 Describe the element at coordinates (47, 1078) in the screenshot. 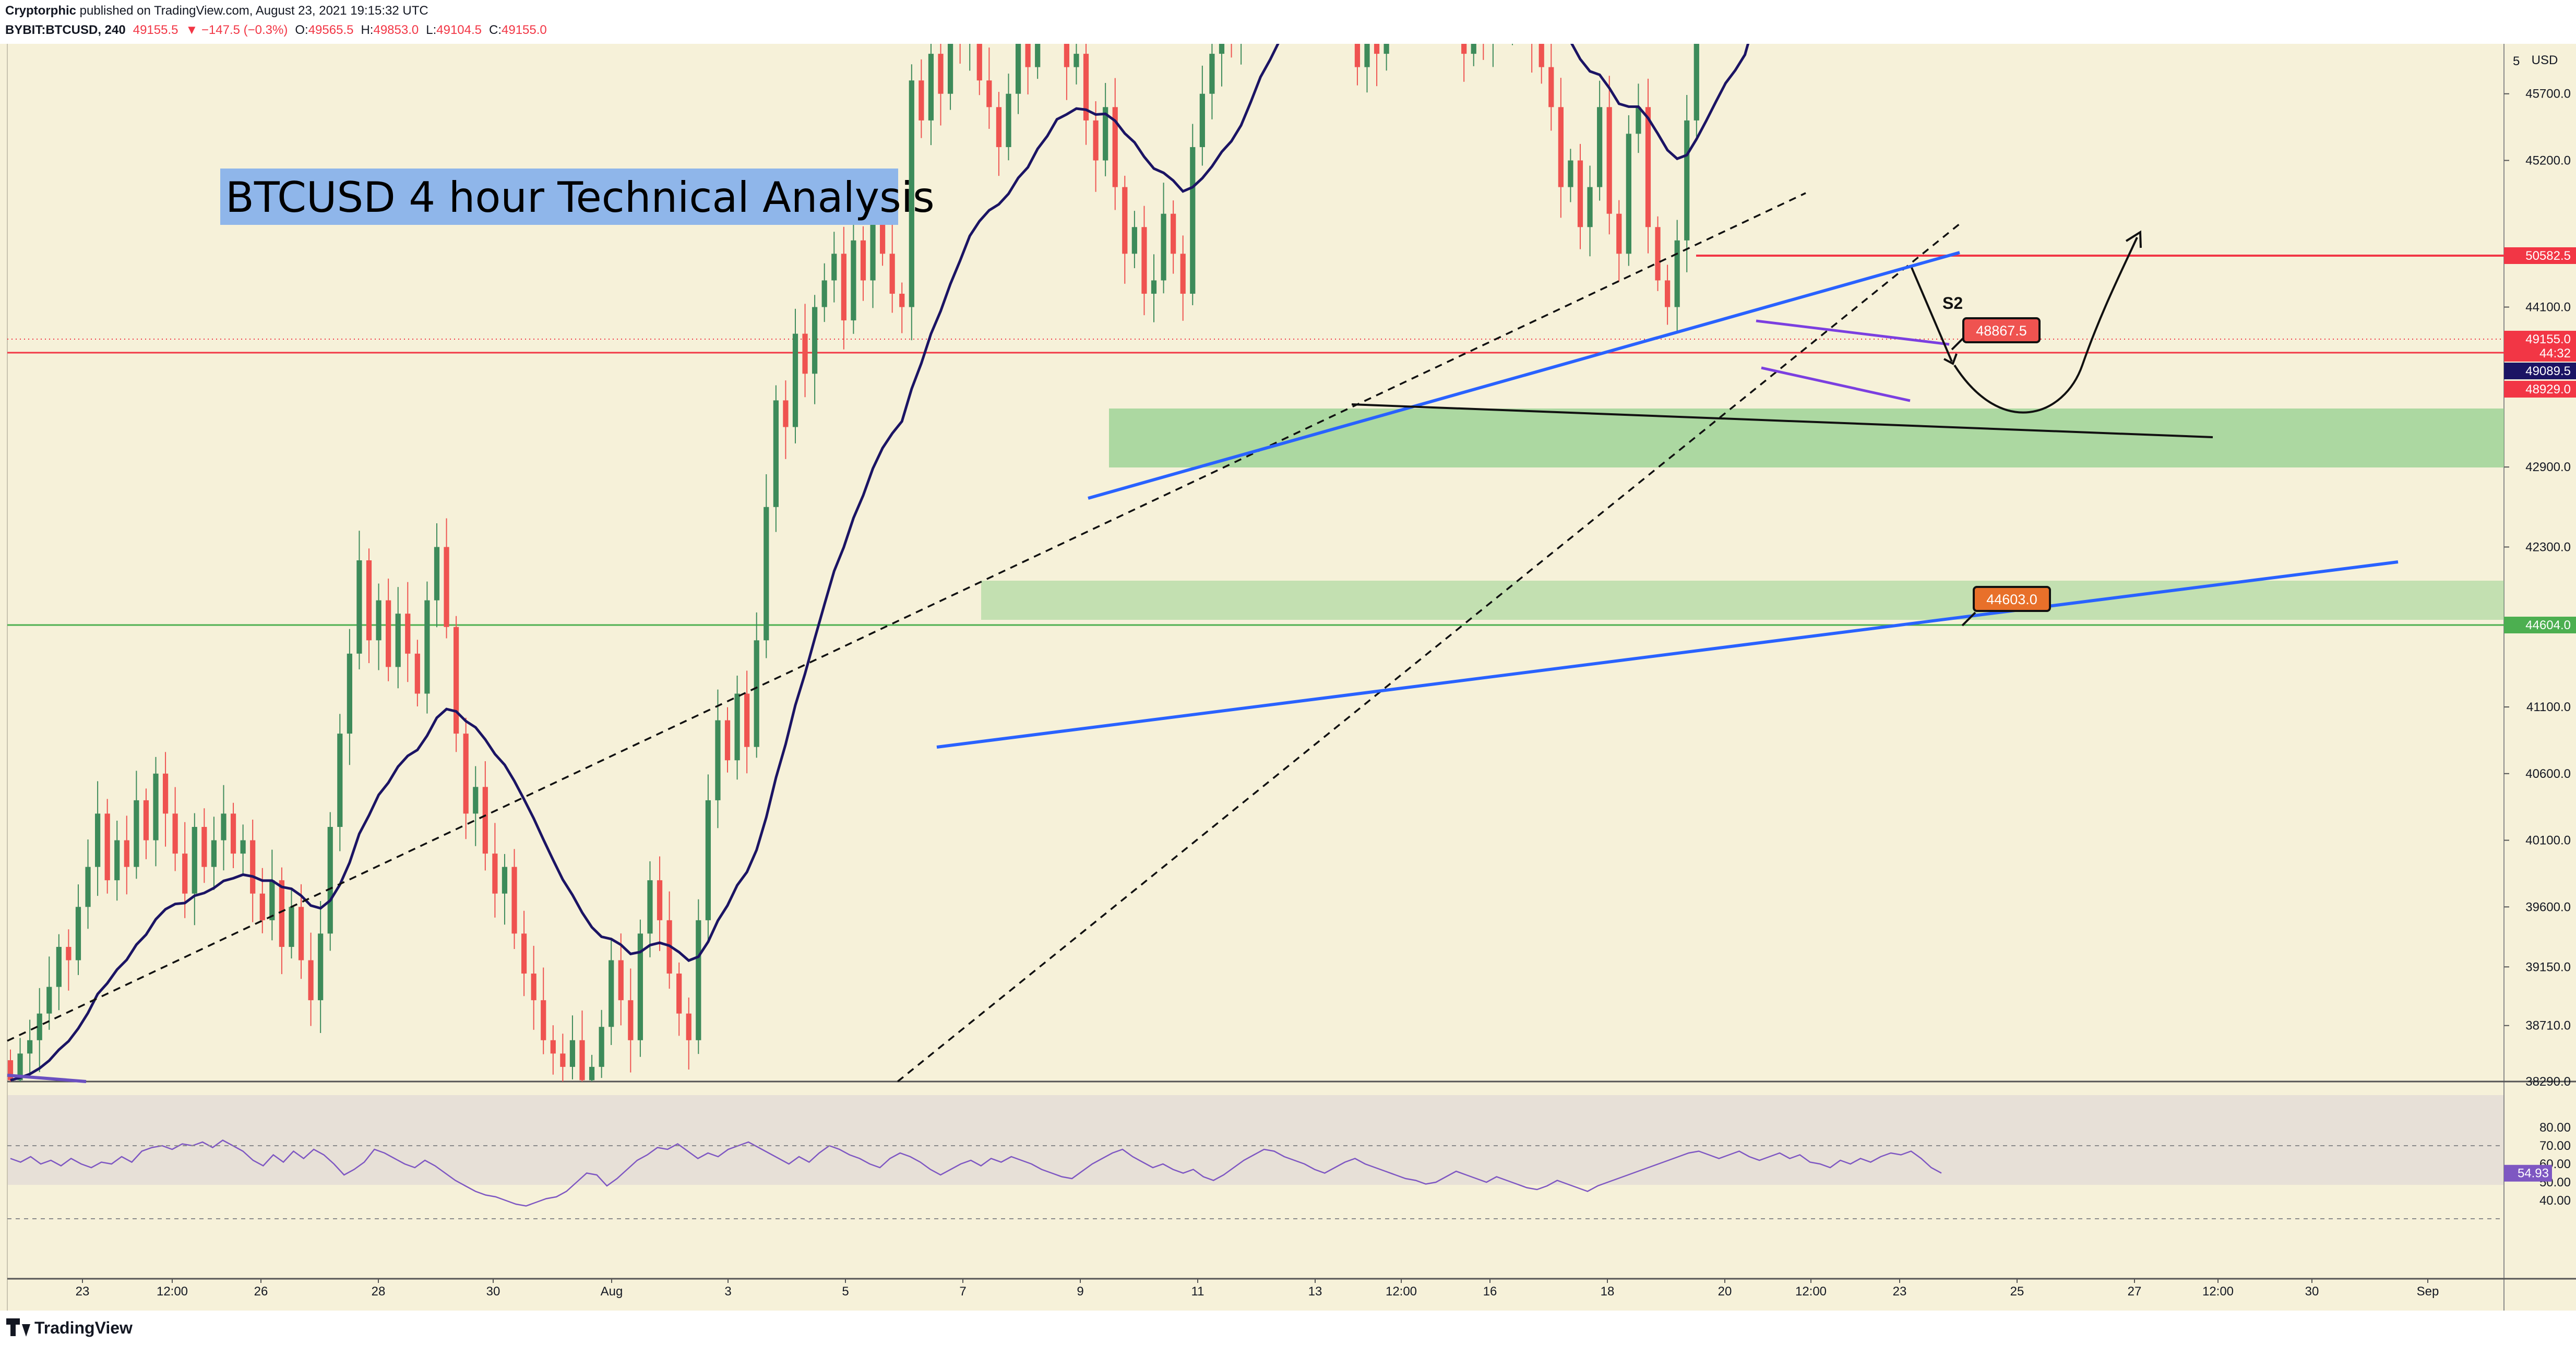

I see `left-purple-line` at that location.